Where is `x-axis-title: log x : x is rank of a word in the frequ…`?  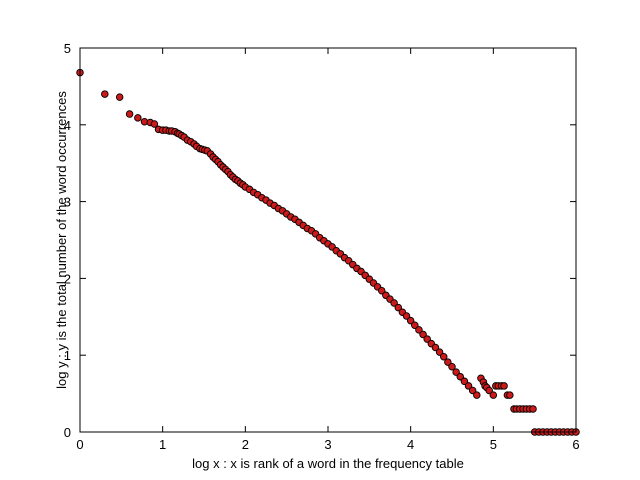
x-axis-title: log x : x is rank of a word in the frequ… is located at coordinates (328, 463).